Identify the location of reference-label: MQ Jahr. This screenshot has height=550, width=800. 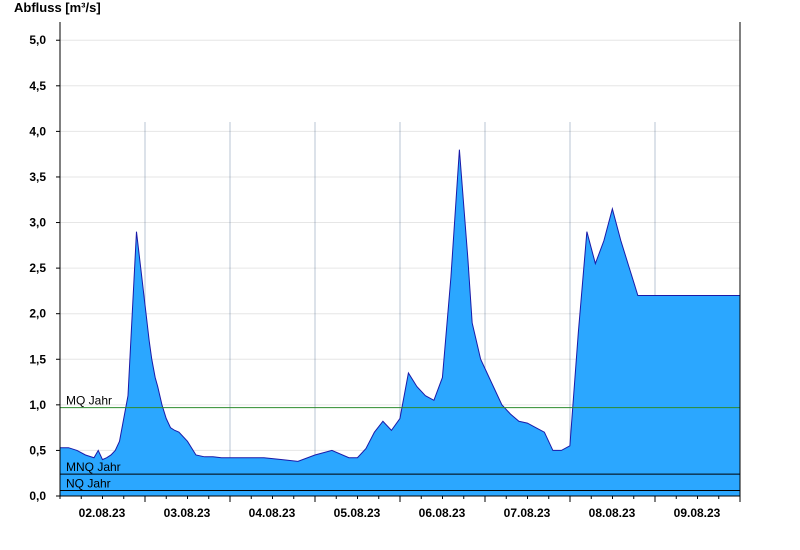
(89, 401).